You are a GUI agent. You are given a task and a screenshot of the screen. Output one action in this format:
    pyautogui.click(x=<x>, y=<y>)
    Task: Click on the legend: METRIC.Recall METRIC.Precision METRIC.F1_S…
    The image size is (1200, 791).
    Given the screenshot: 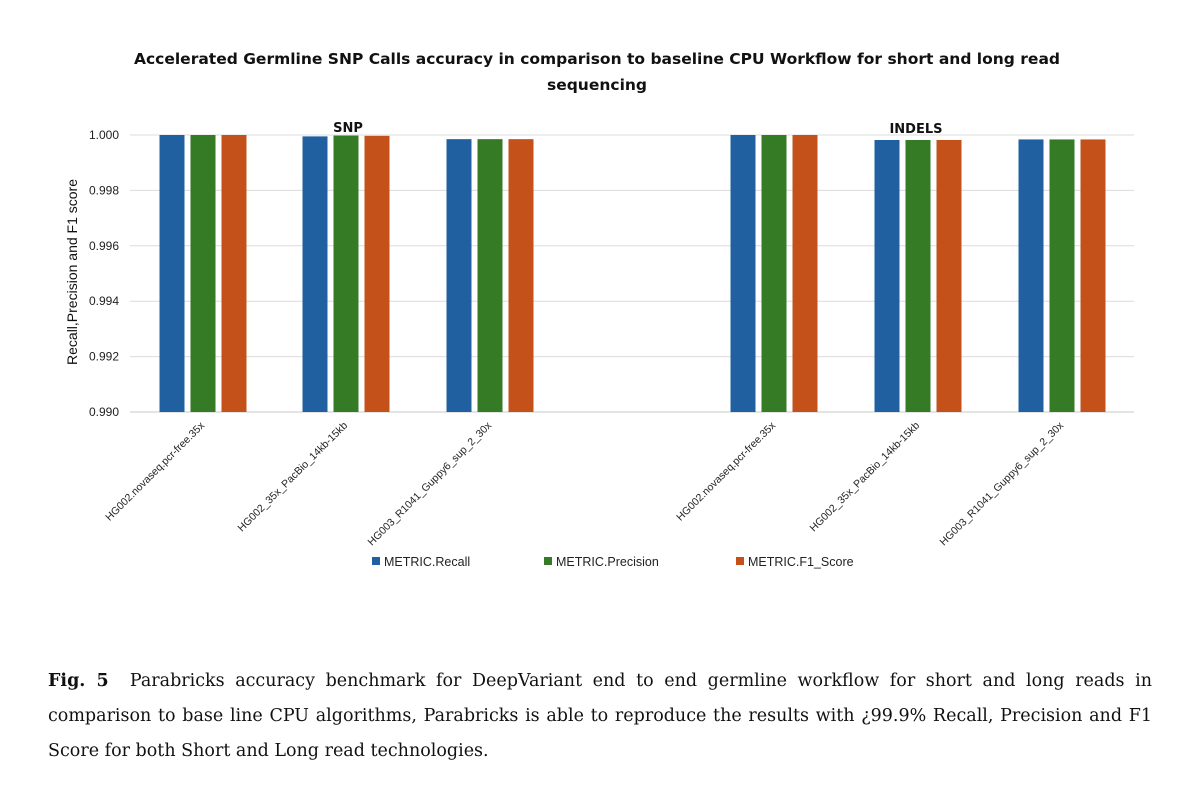 What is the action you would take?
    pyautogui.click(x=613, y=562)
    